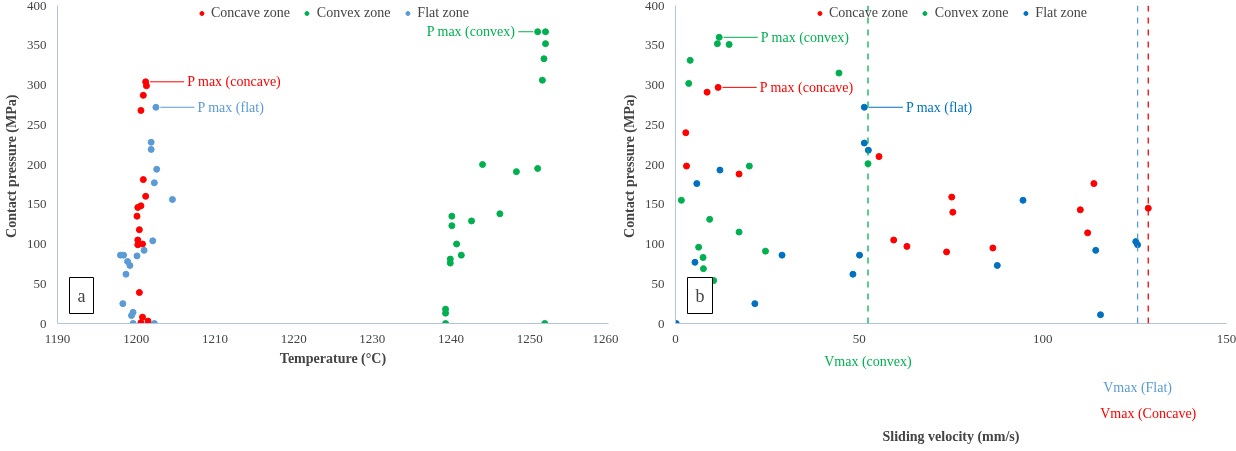 This screenshot has height=451, width=1236. I want to click on x-tick-label: 1260, so click(605, 338).